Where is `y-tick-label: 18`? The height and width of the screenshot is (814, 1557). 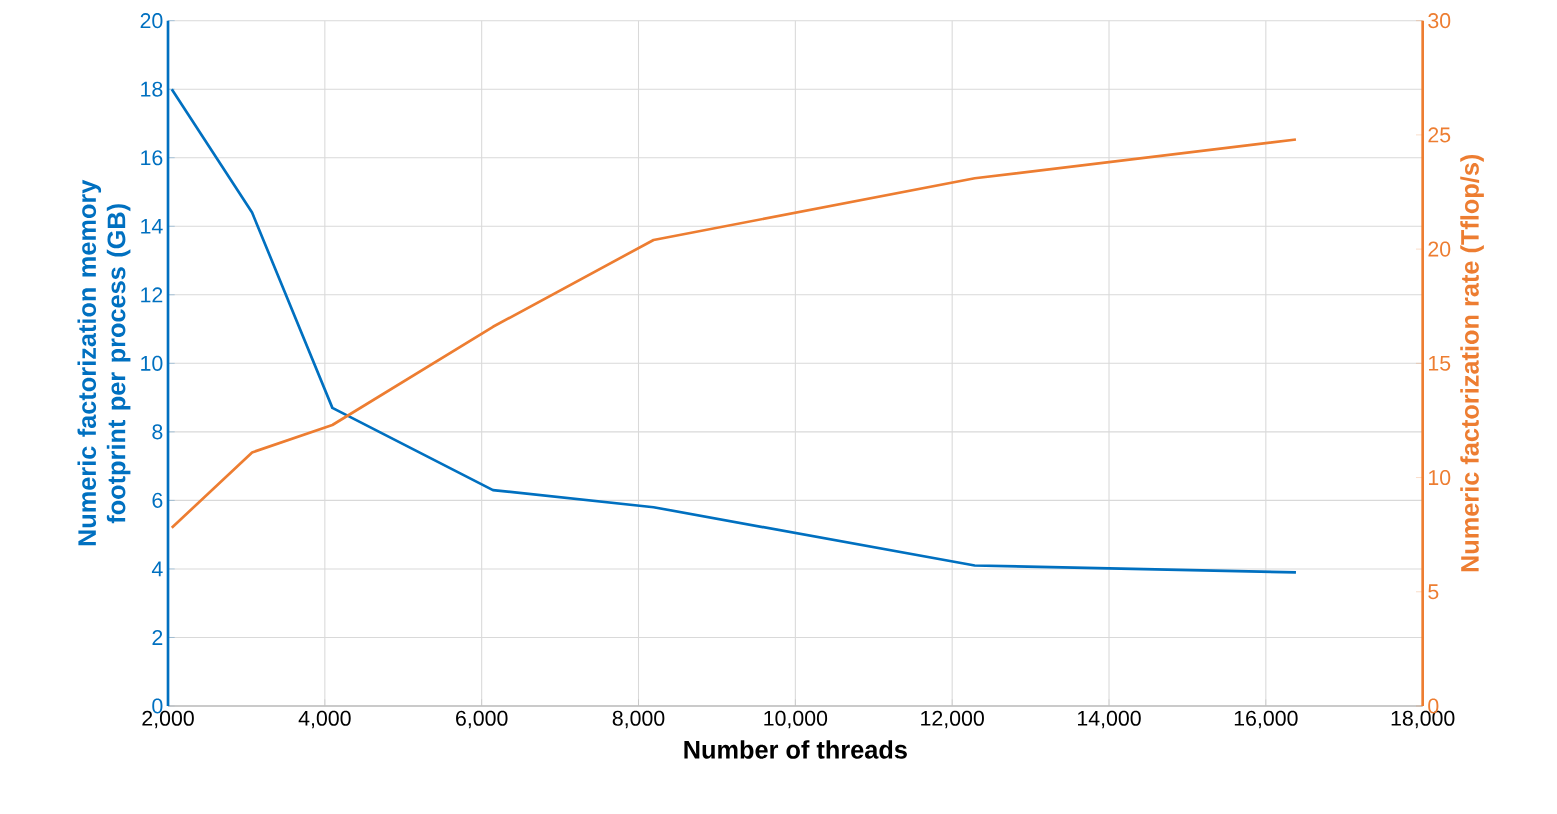
y-tick-label: 18 is located at coordinates (152, 89).